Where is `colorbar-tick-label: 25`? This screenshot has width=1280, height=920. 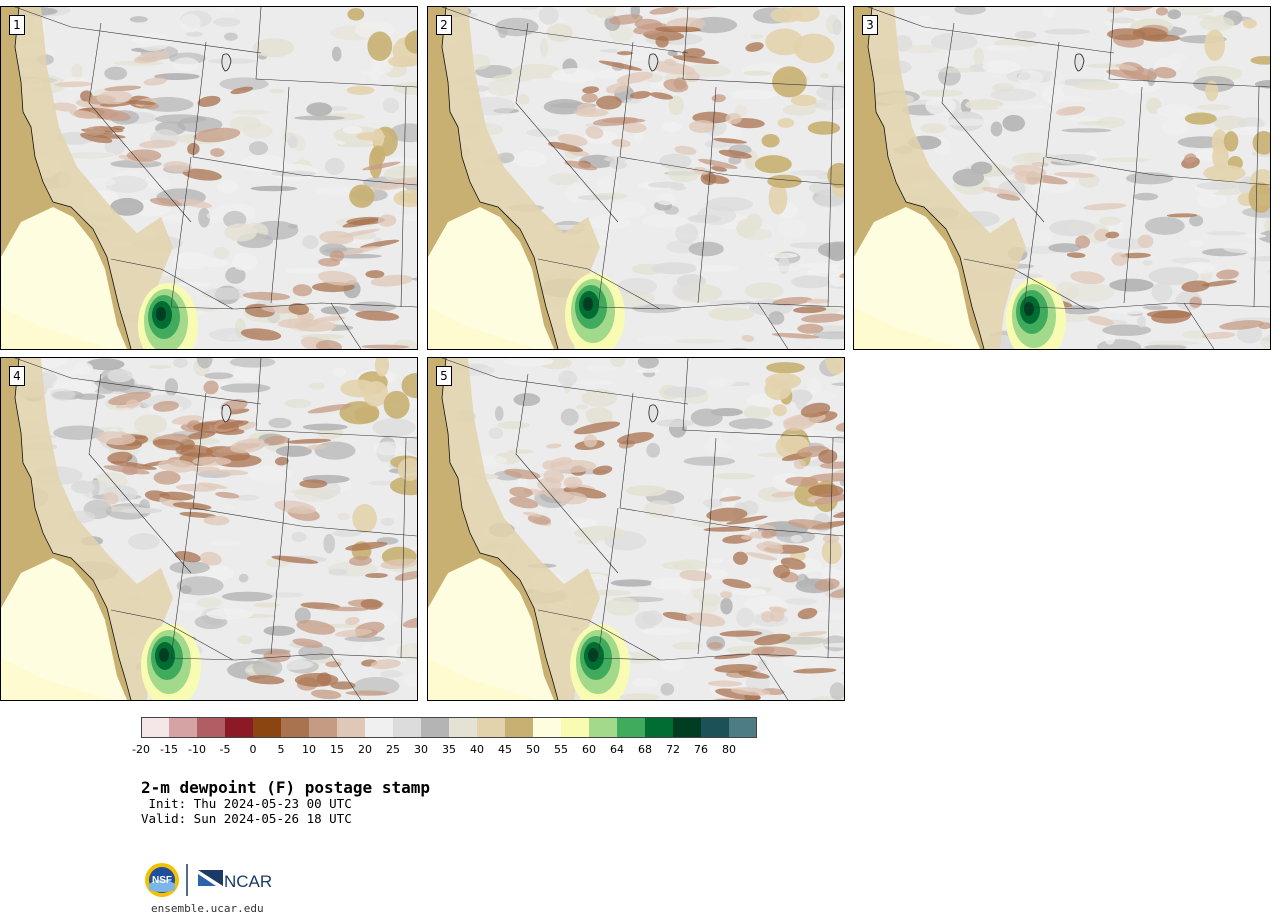 colorbar-tick-label: 25 is located at coordinates (393, 749).